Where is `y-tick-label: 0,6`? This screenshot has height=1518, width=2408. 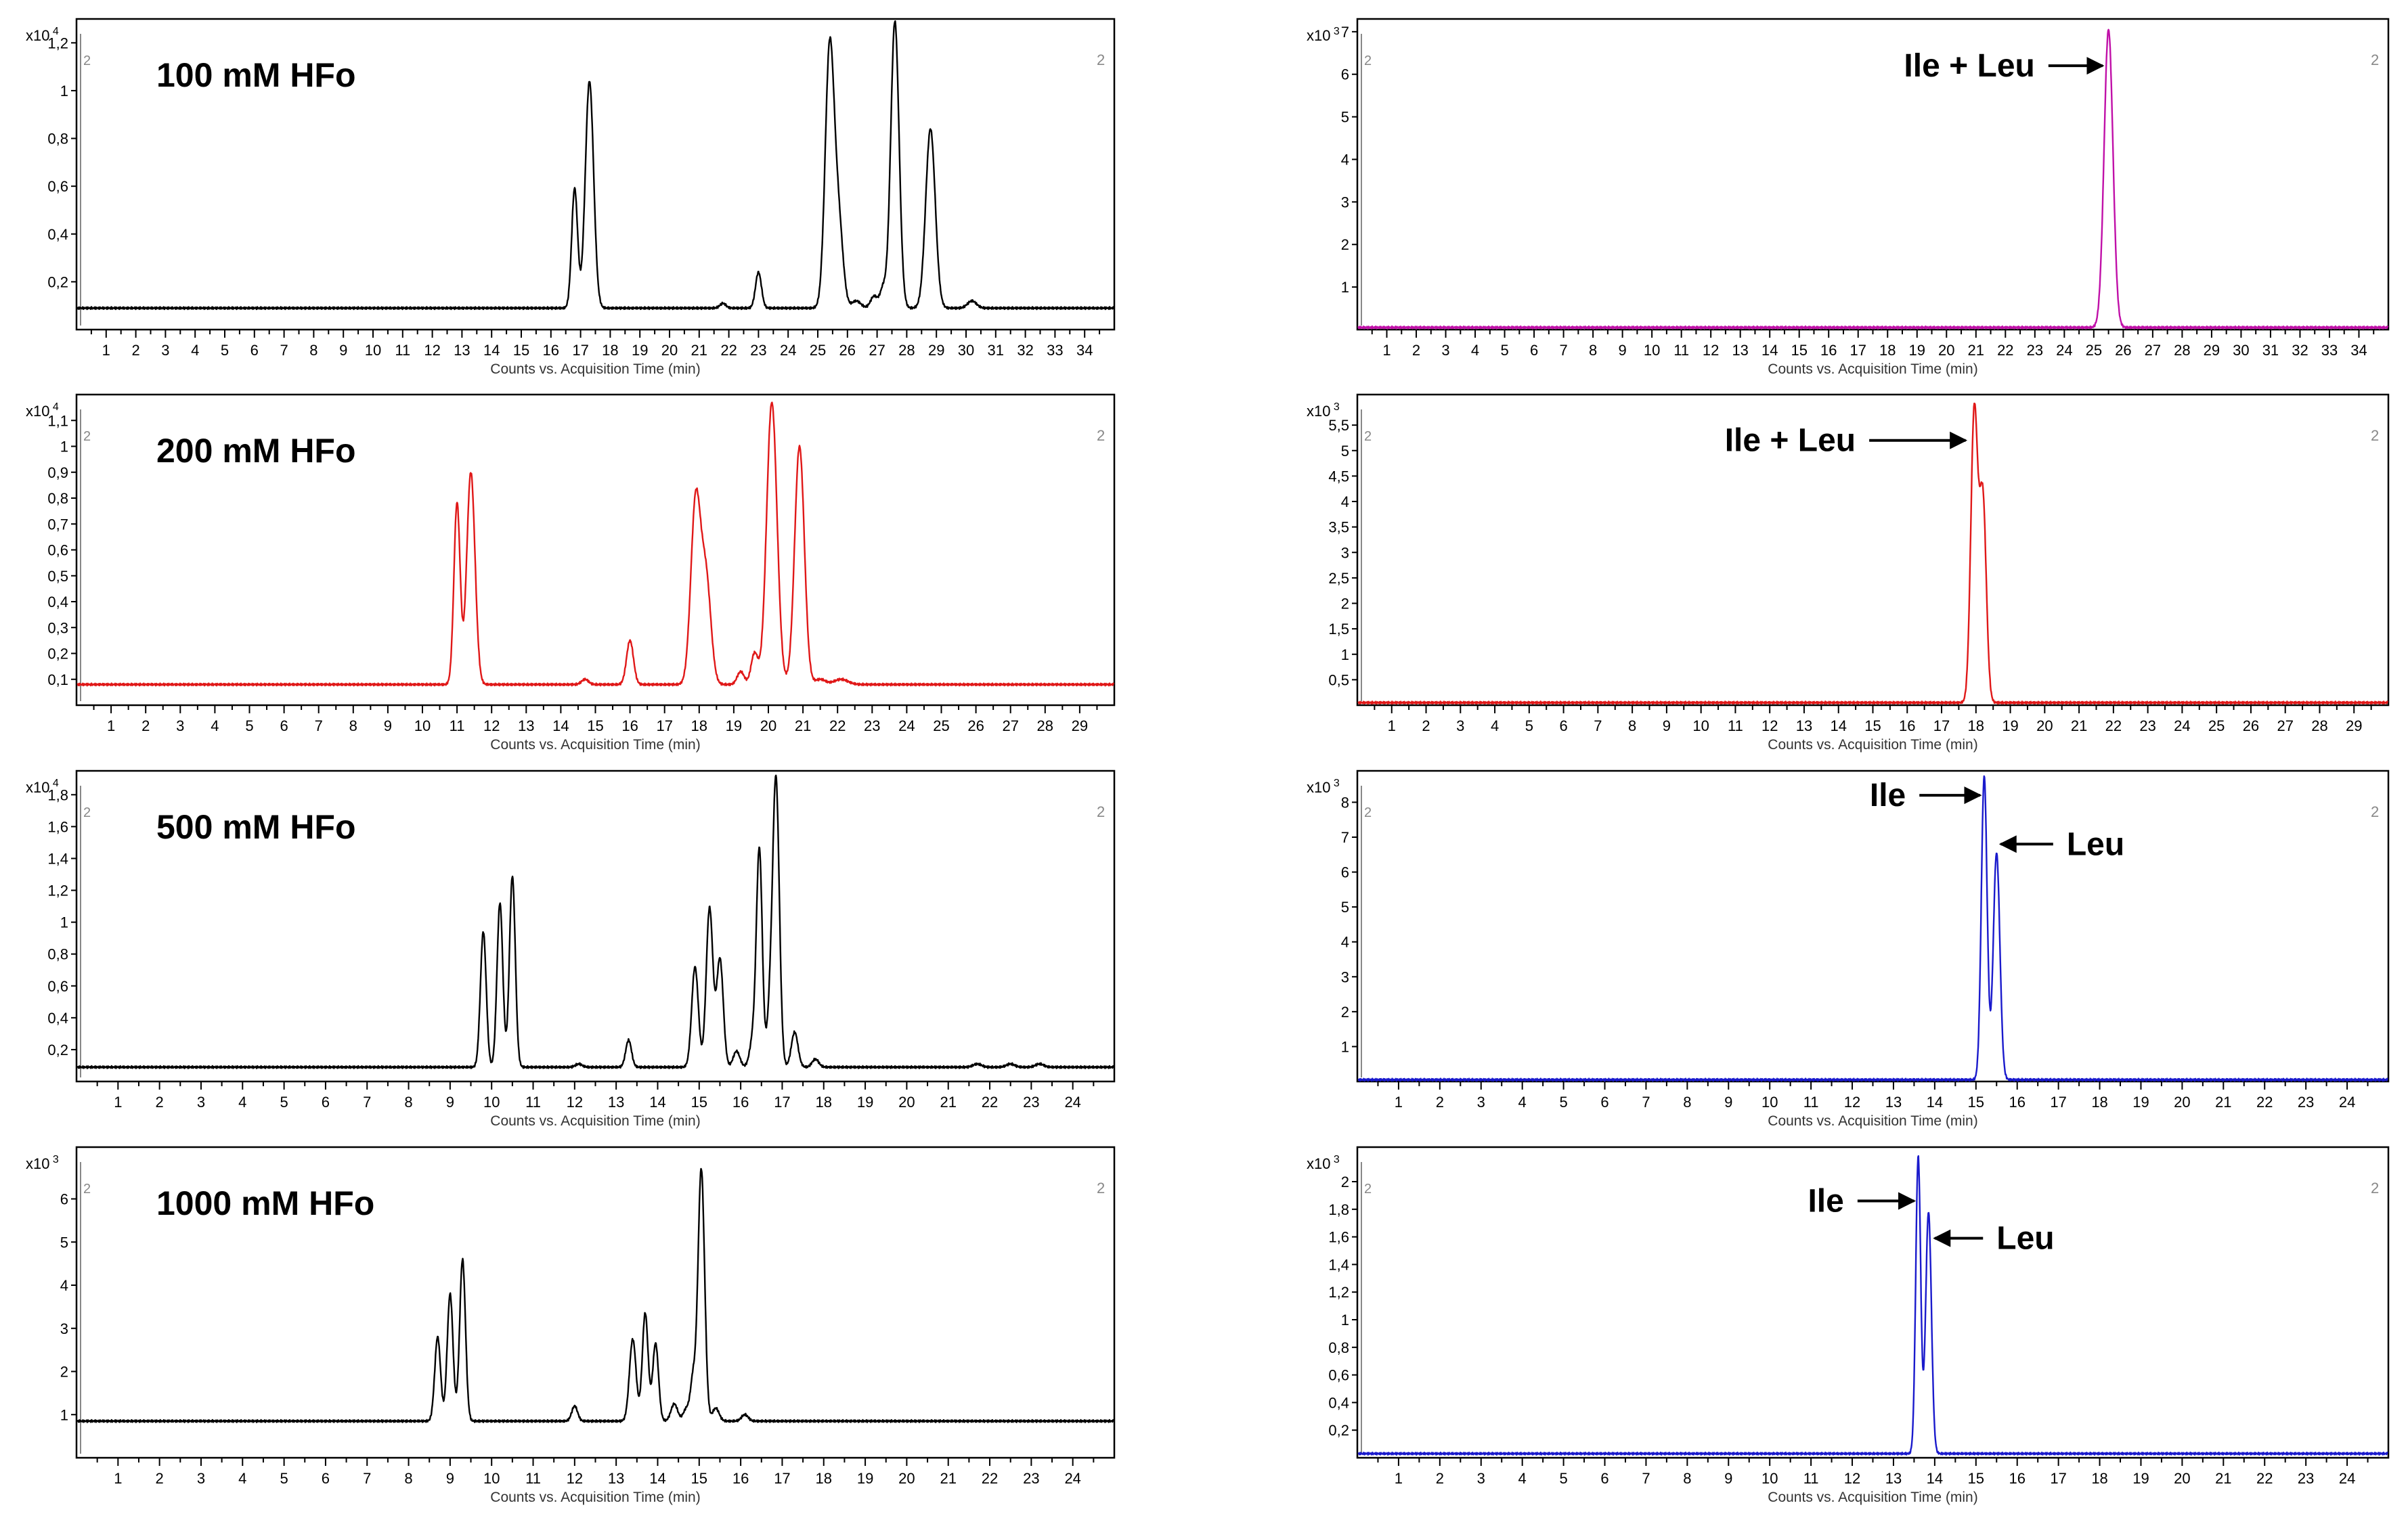
y-tick-label: 0,6 is located at coordinates (57, 187).